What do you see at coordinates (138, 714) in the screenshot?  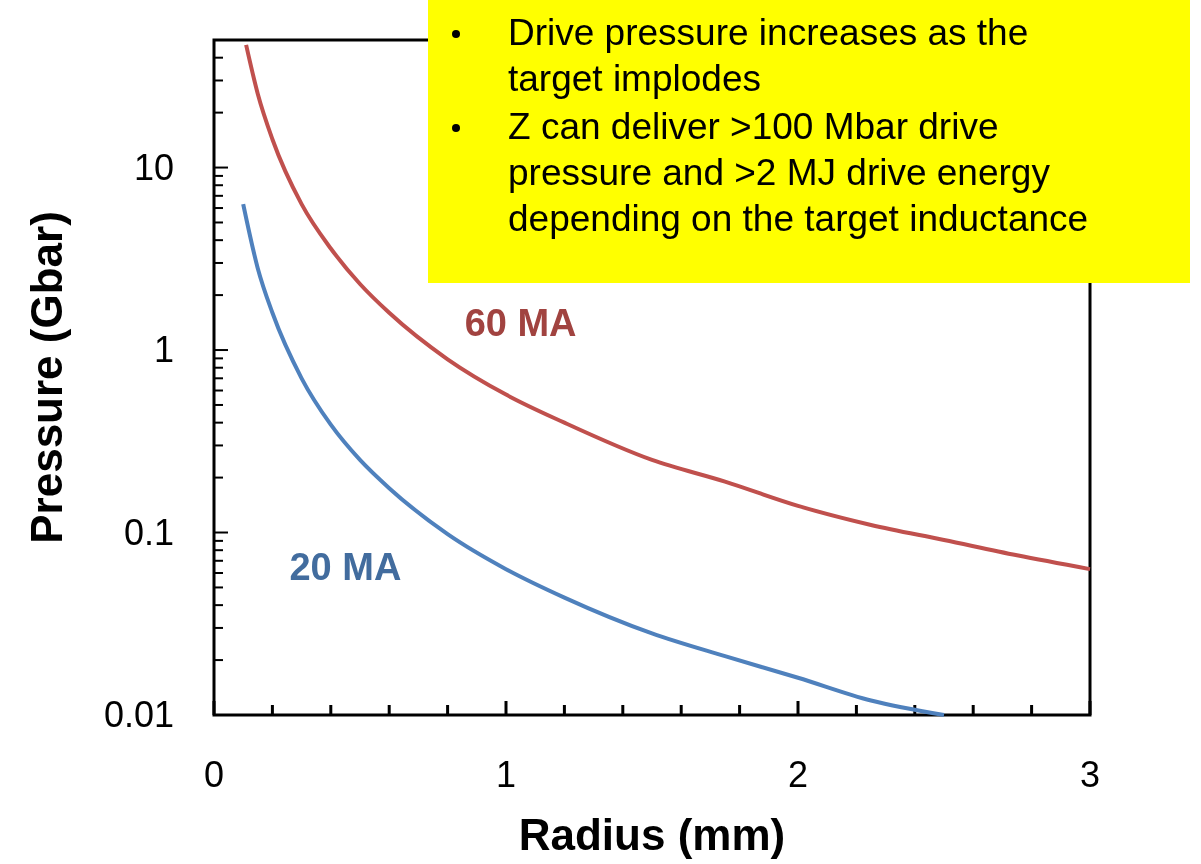 I see `y-tick-label: 0.01` at bounding box center [138, 714].